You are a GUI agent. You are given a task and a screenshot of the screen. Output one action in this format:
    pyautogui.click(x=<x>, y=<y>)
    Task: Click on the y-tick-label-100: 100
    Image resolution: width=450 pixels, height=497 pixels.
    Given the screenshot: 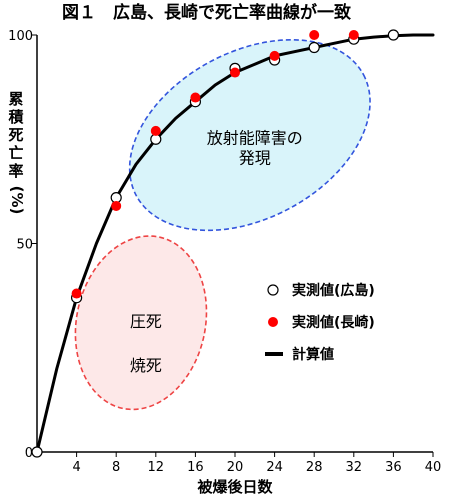 What is the action you would take?
    pyautogui.click(x=20, y=36)
    